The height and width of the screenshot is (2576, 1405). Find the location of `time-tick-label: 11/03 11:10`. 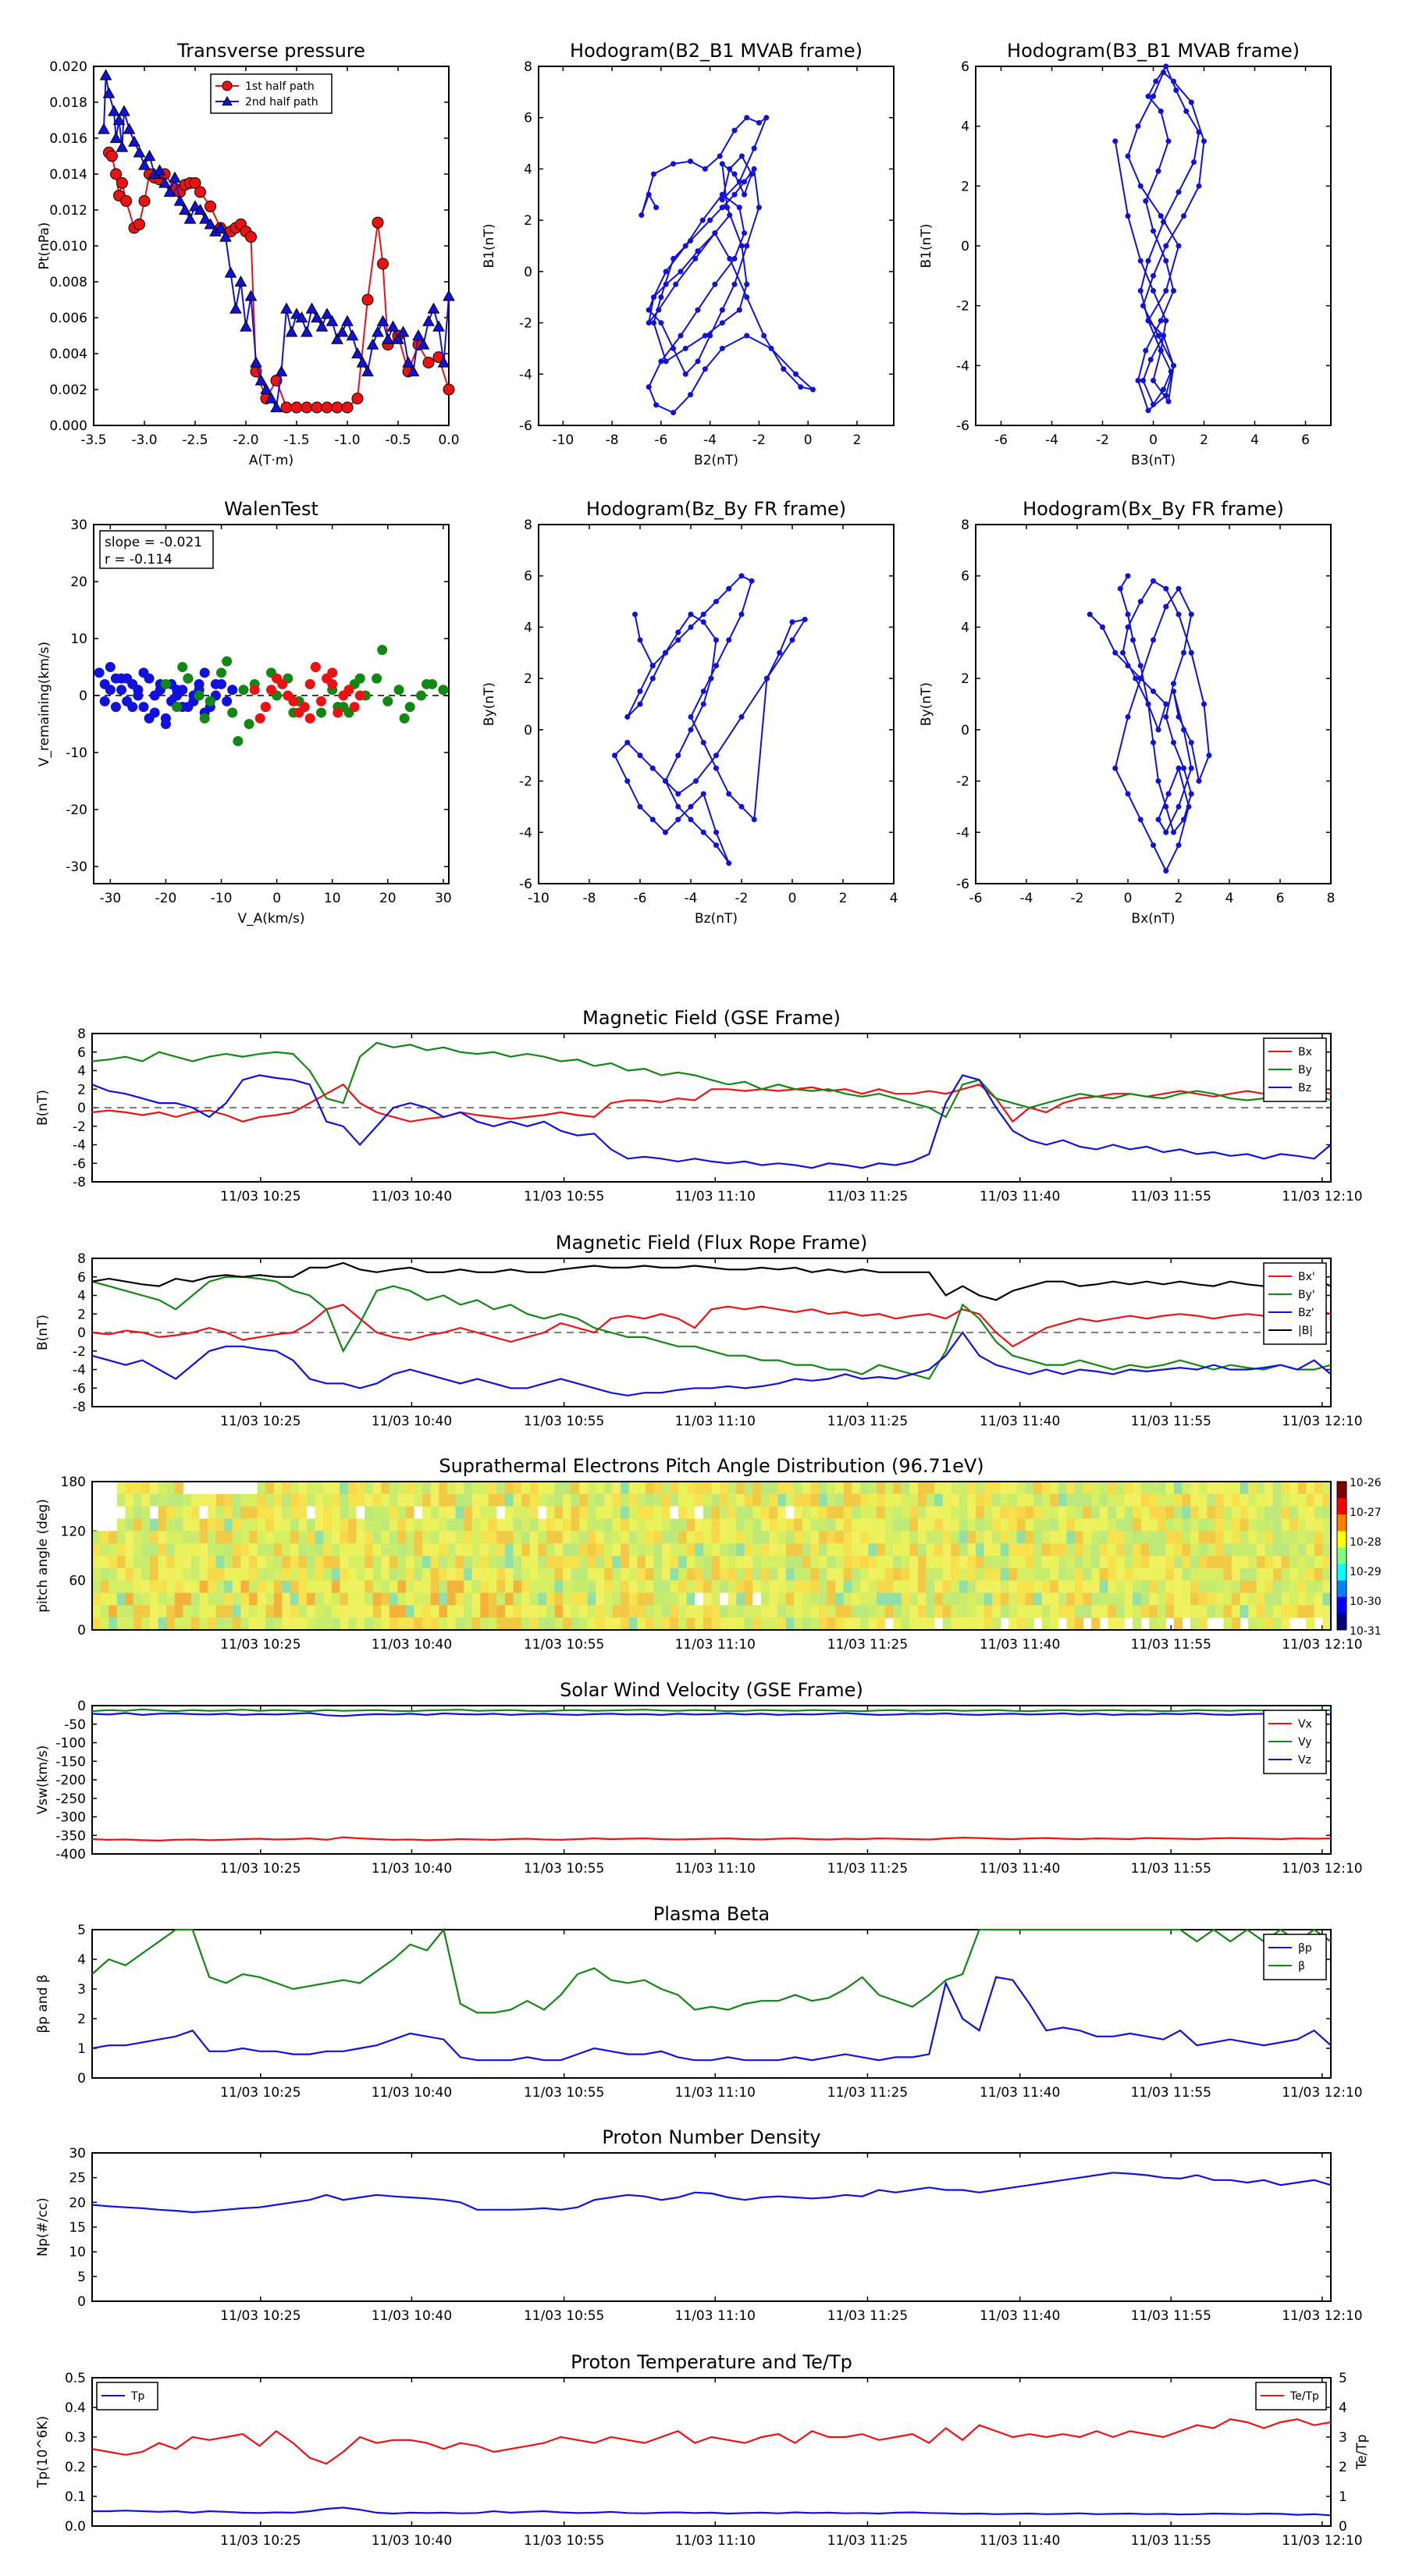

time-tick-label: 11/03 11:10 is located at coordinates (716, 2093).